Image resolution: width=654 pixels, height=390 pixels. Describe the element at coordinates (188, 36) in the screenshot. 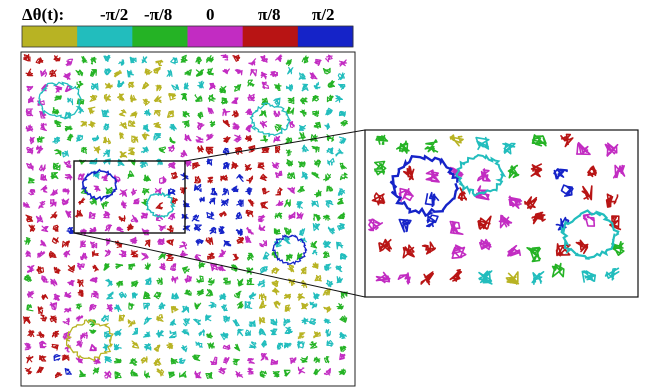

I see `color-bar` at that location.